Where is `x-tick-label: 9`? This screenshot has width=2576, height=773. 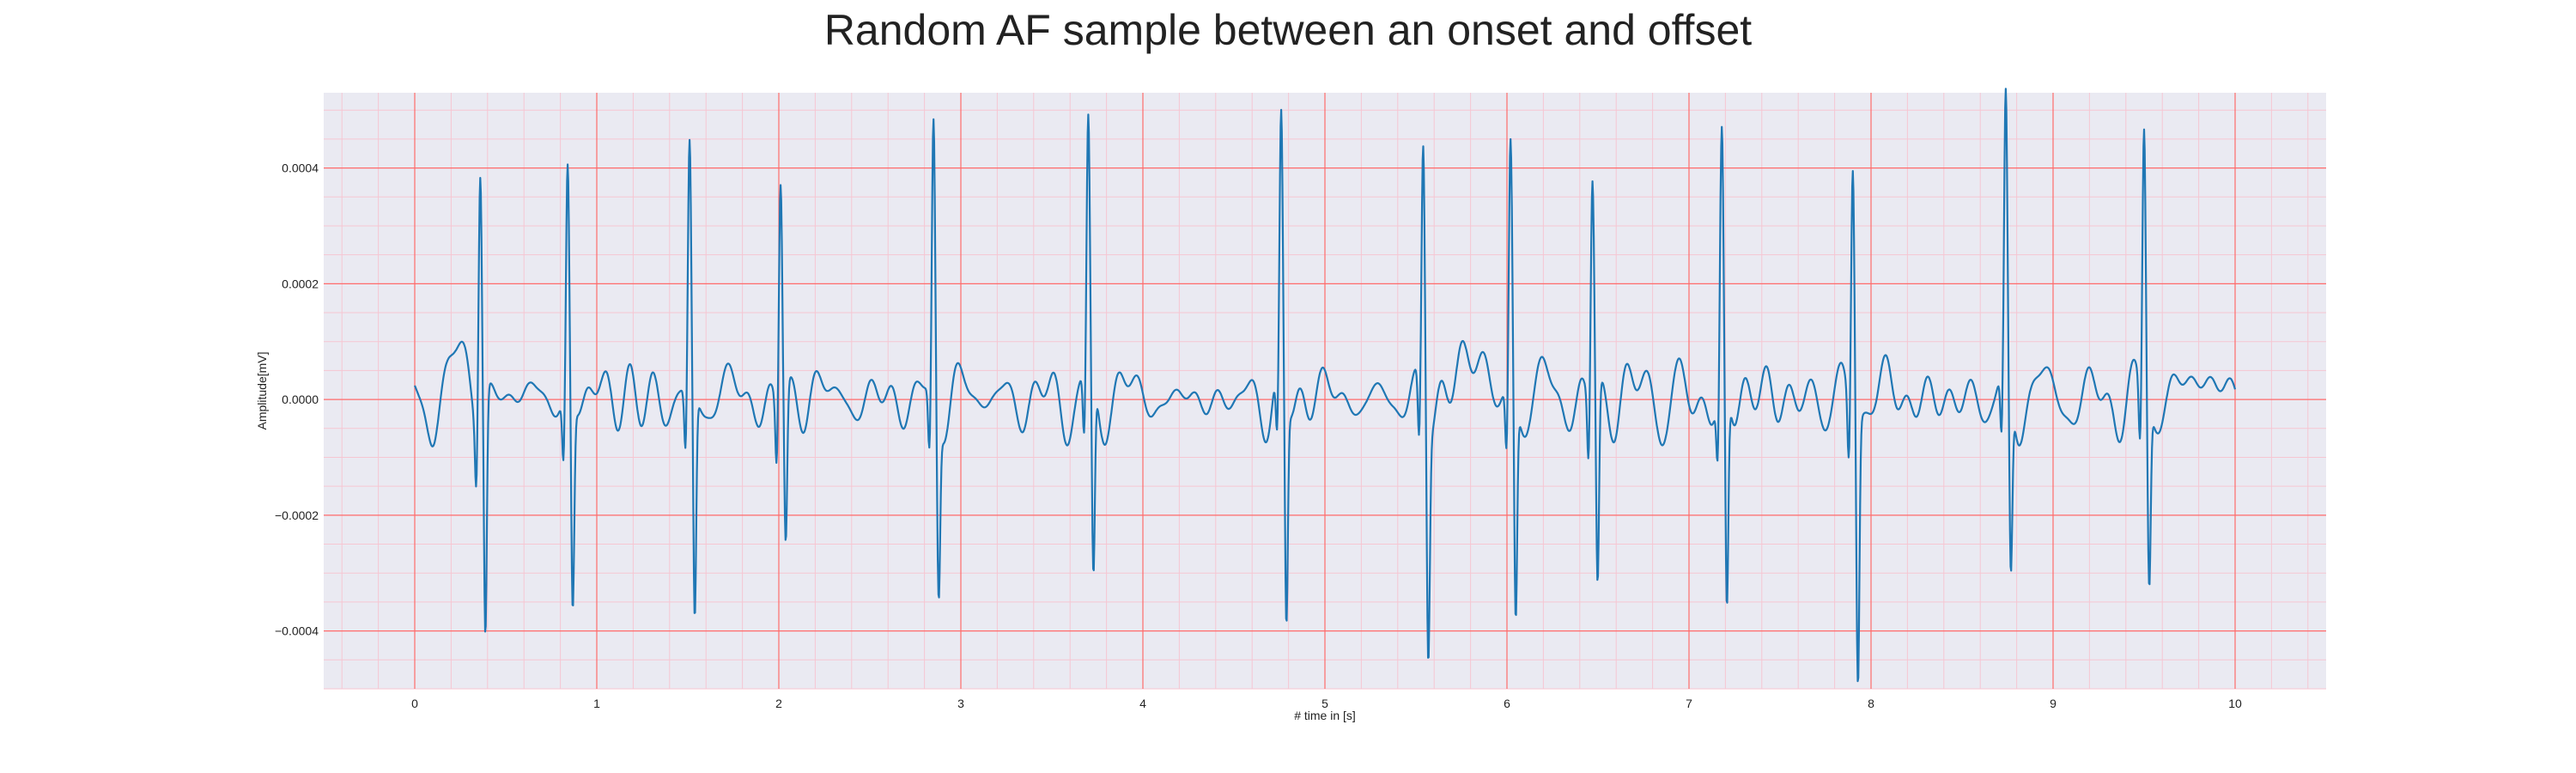
x-tick-label: 9 is located at coordinates (2053, 703).